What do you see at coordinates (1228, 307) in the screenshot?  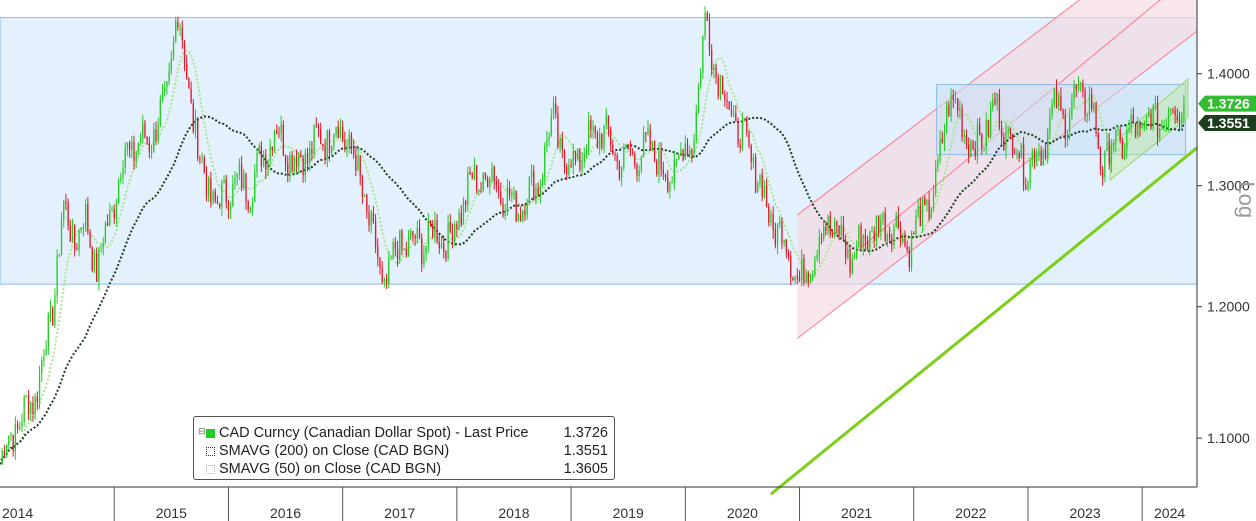 I see `y-tick-label: 1.2000` at bounding box center [1228, 307].